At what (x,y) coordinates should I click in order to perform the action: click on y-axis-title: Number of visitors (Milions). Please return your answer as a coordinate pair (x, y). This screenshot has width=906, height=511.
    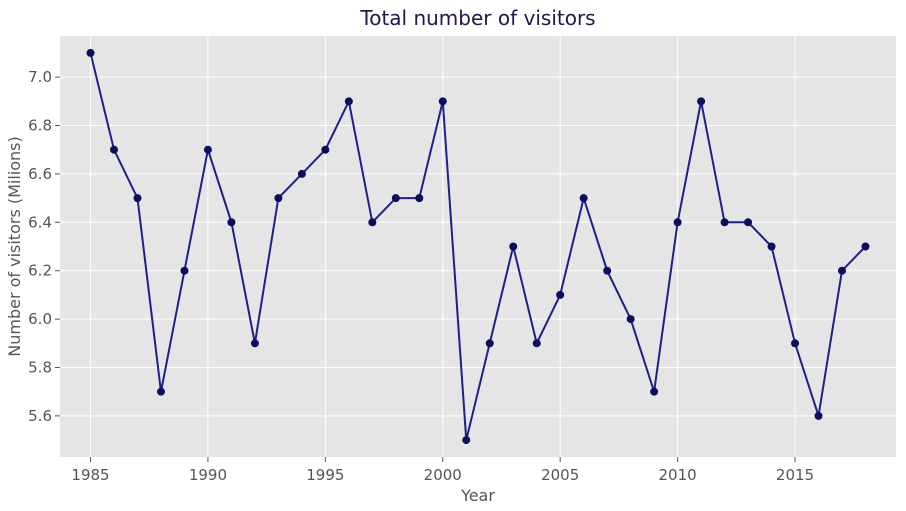
    Looking at the image, I should click on (14, 246).